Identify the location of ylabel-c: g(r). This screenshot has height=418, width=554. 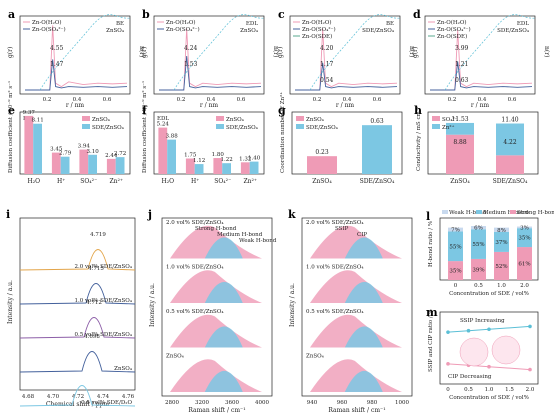
(280, 52).